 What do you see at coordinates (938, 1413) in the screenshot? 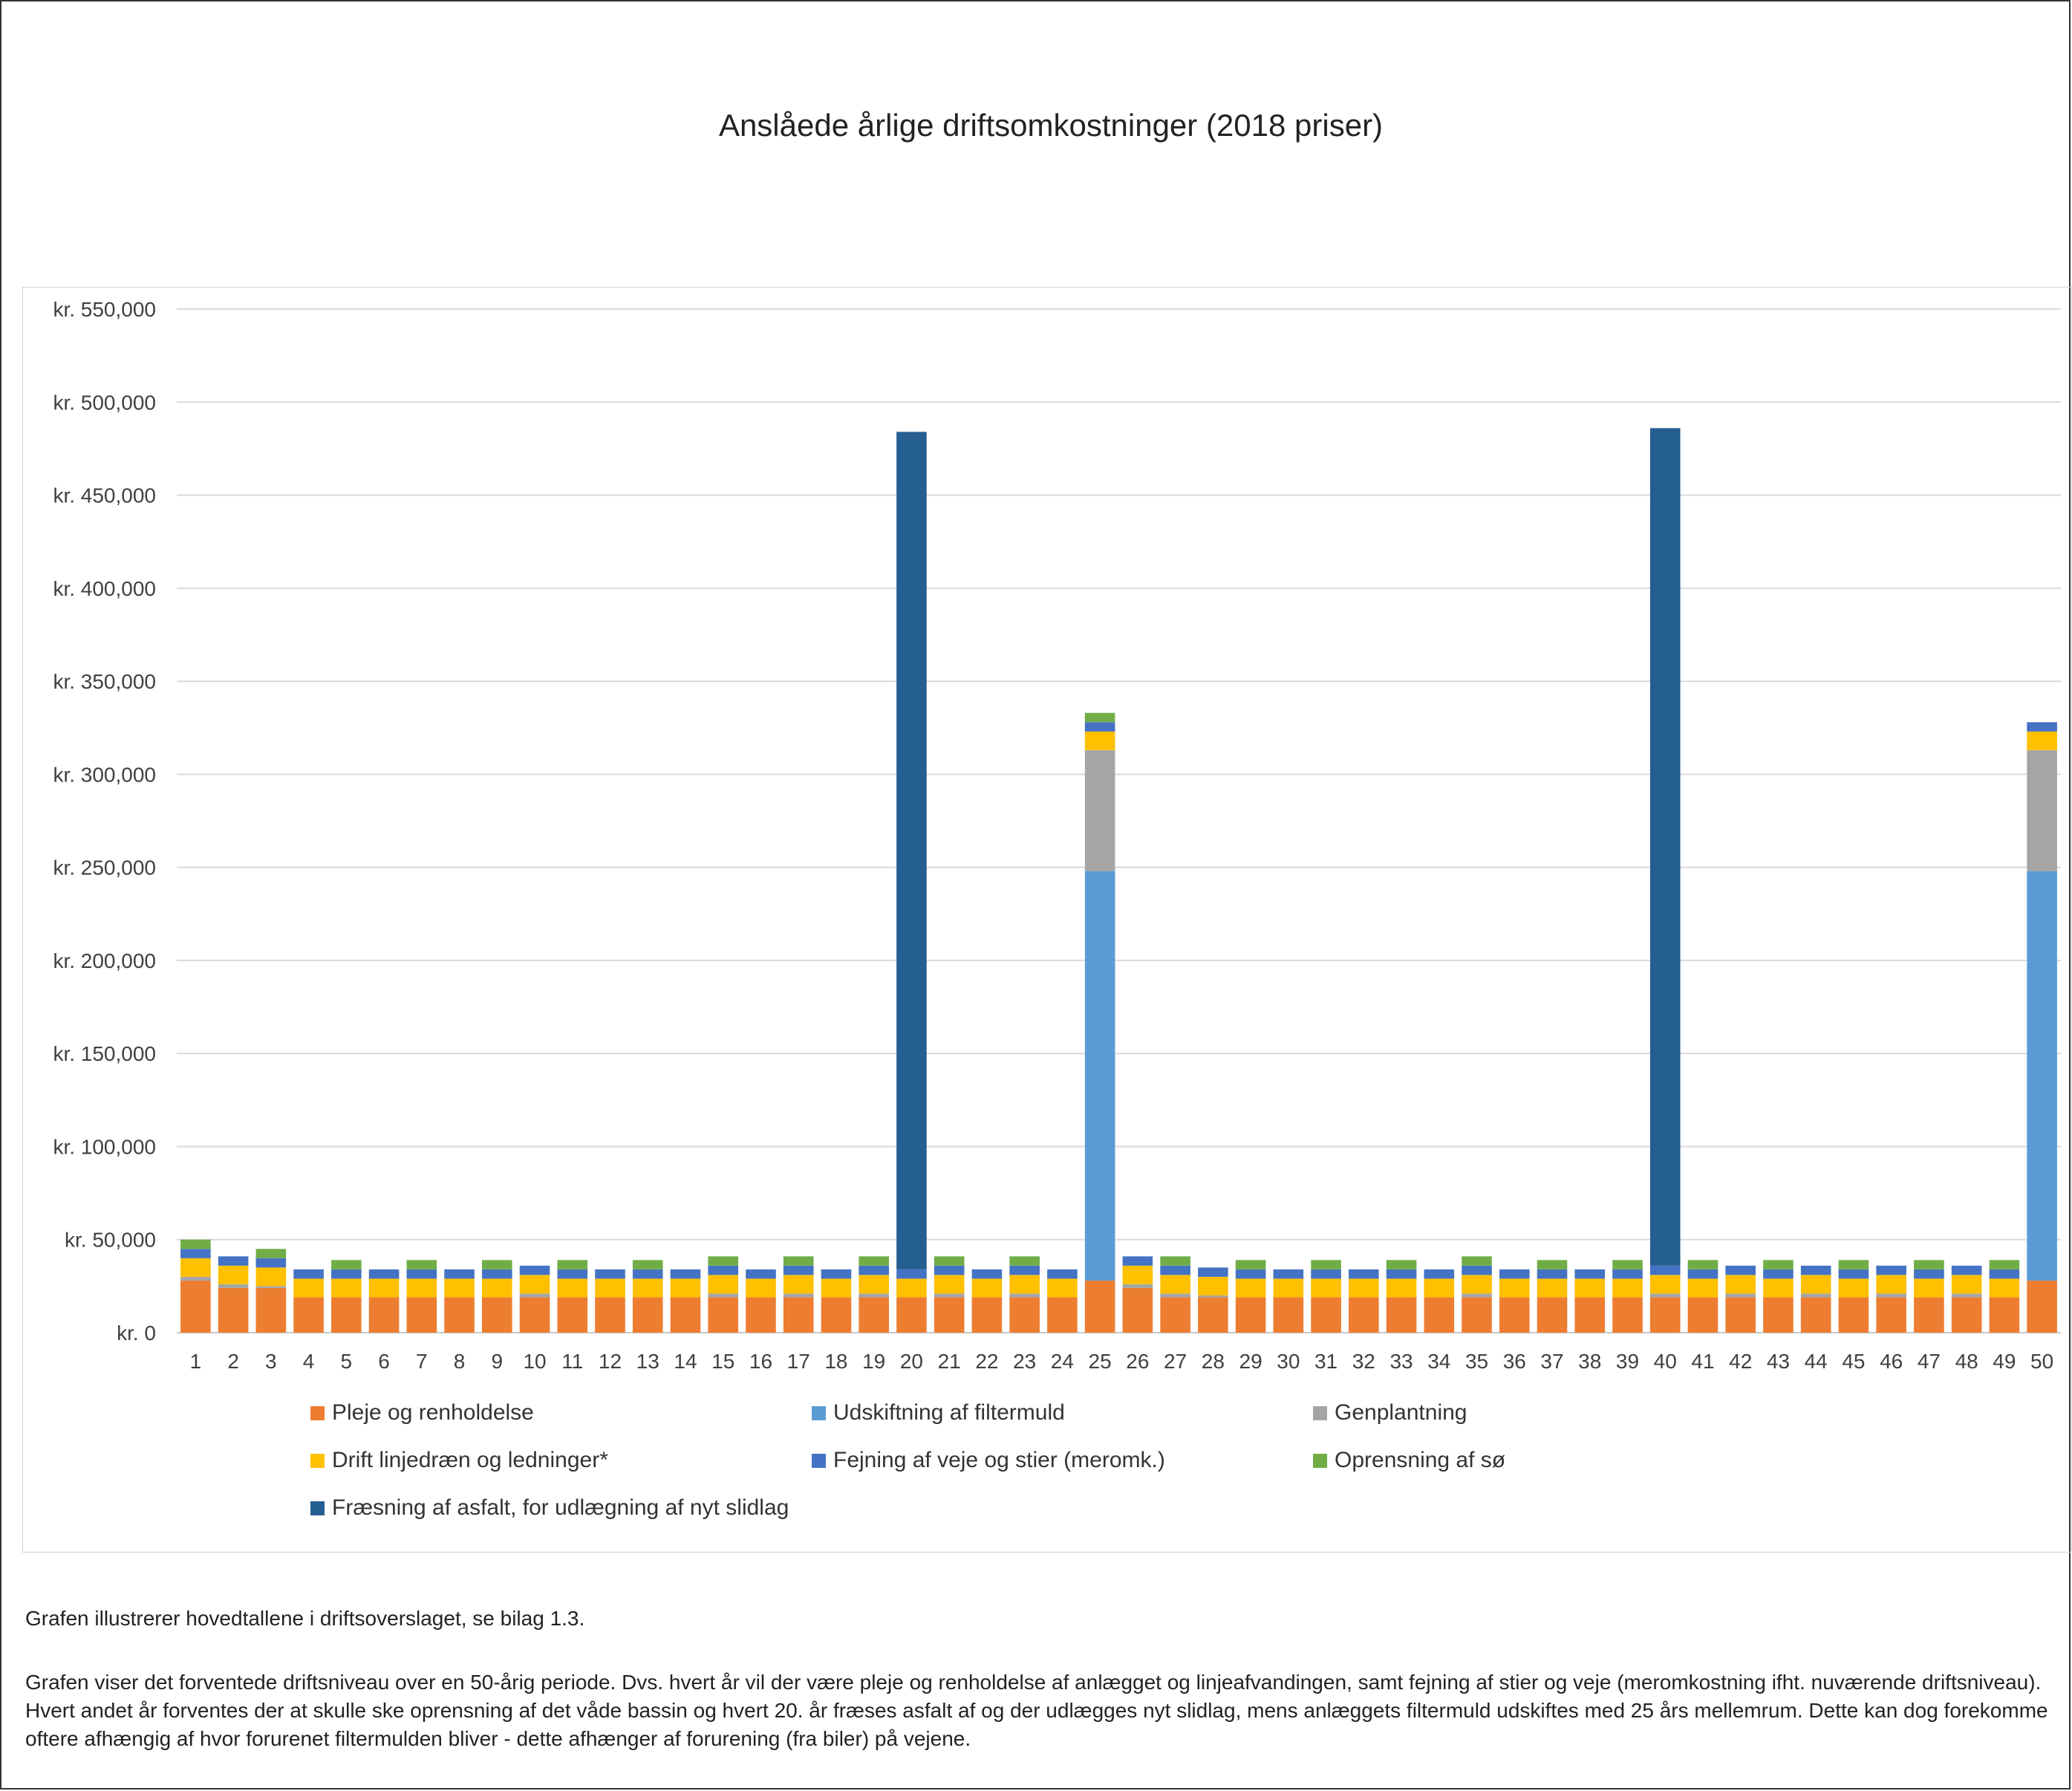
I see `legend-item: Udskiftning af filtermuld` at bounding box center [938, 1413].